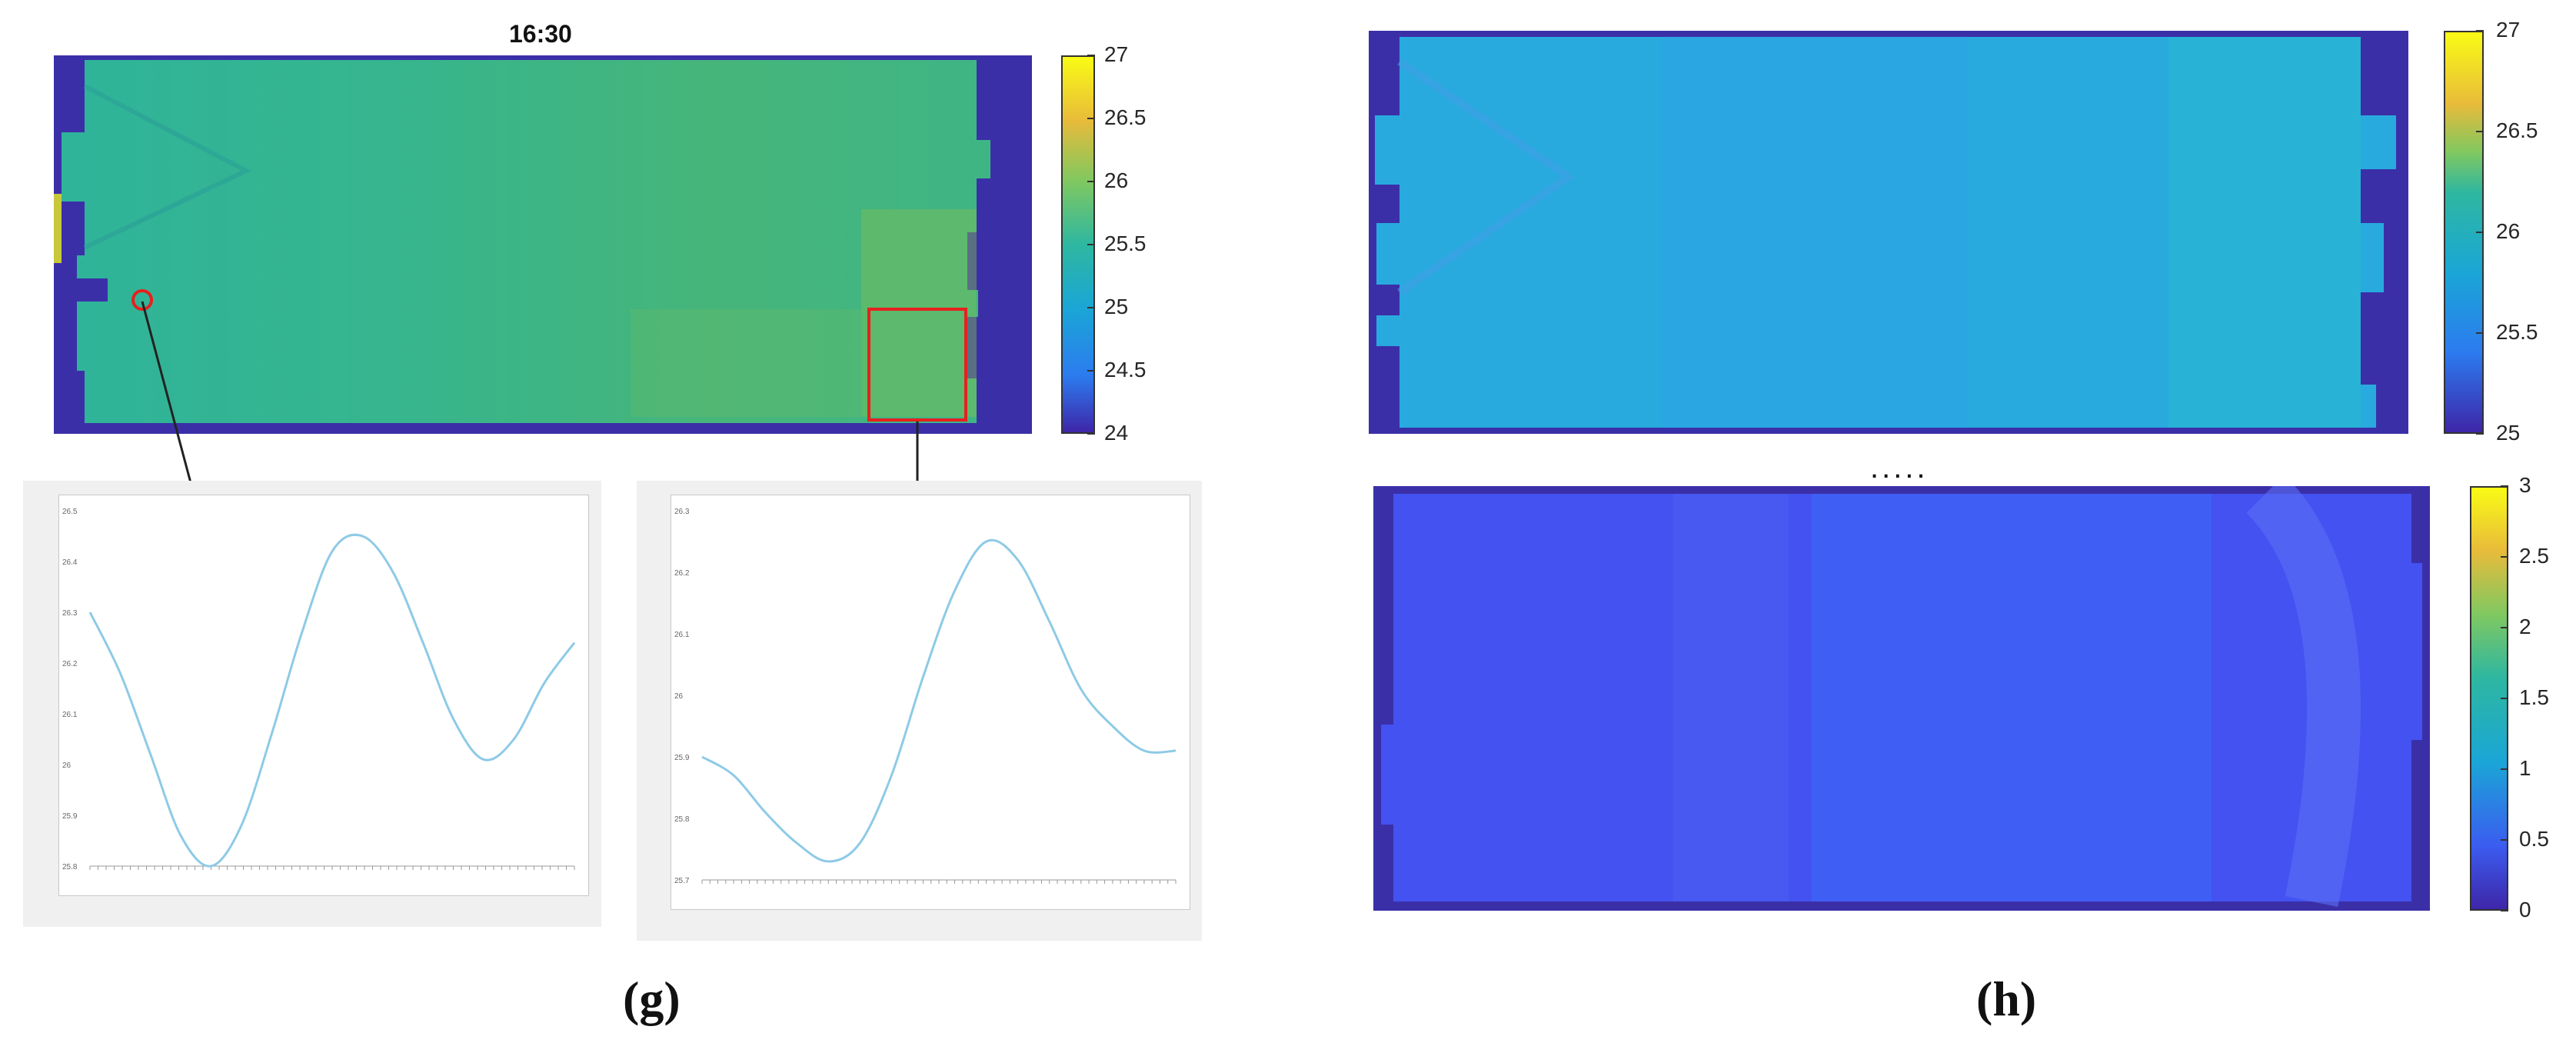 The width and height of the screenshot is (2576, 1043). Describe the element at coordinates (58, 228) in the screenshot. I see `heatmap-g-edge-warm` at that location.